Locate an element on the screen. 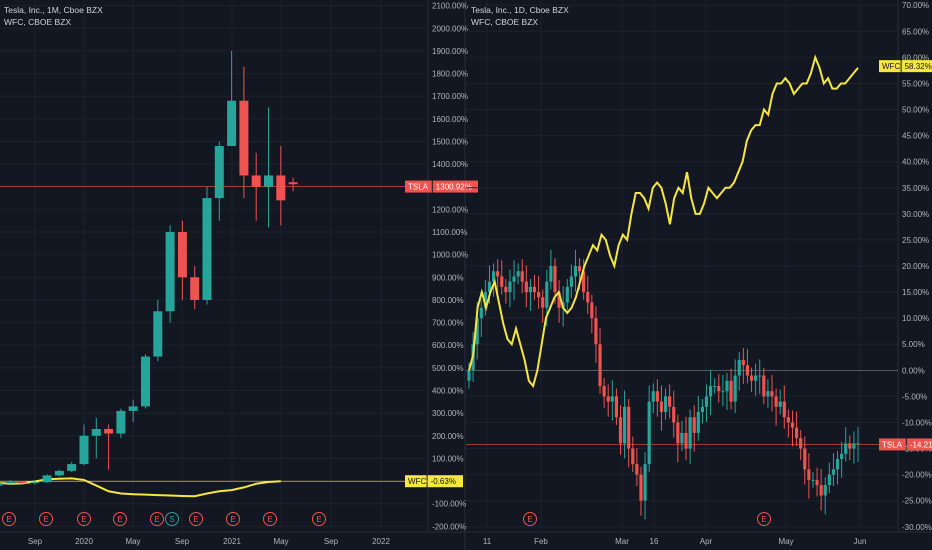 This screenshot has width=932, height=550. right-x-tick-label: Apr is located at coordinates (706, 541).